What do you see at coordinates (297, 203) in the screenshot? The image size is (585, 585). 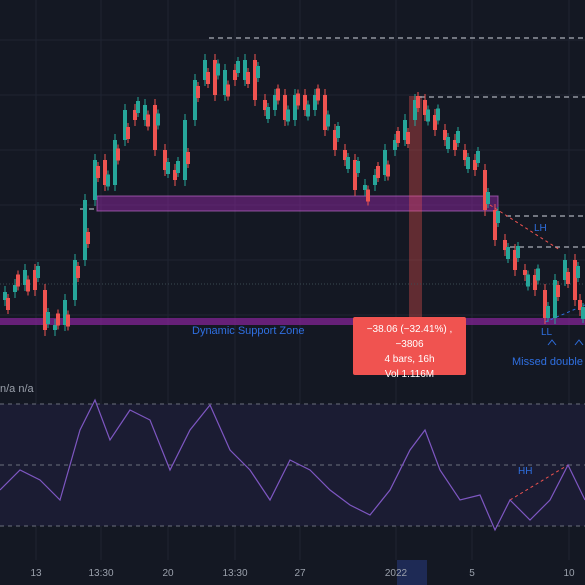 I see `resistance-zone` at bounding box center [297, 203].